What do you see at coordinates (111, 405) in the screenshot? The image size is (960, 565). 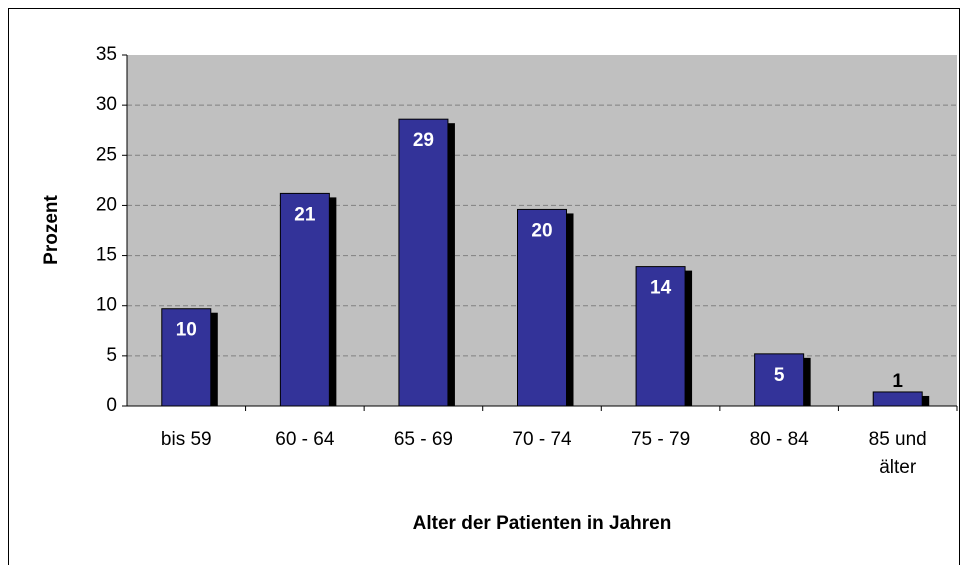 I see `y-tick-label: 0` at bounding box center [111, 405].